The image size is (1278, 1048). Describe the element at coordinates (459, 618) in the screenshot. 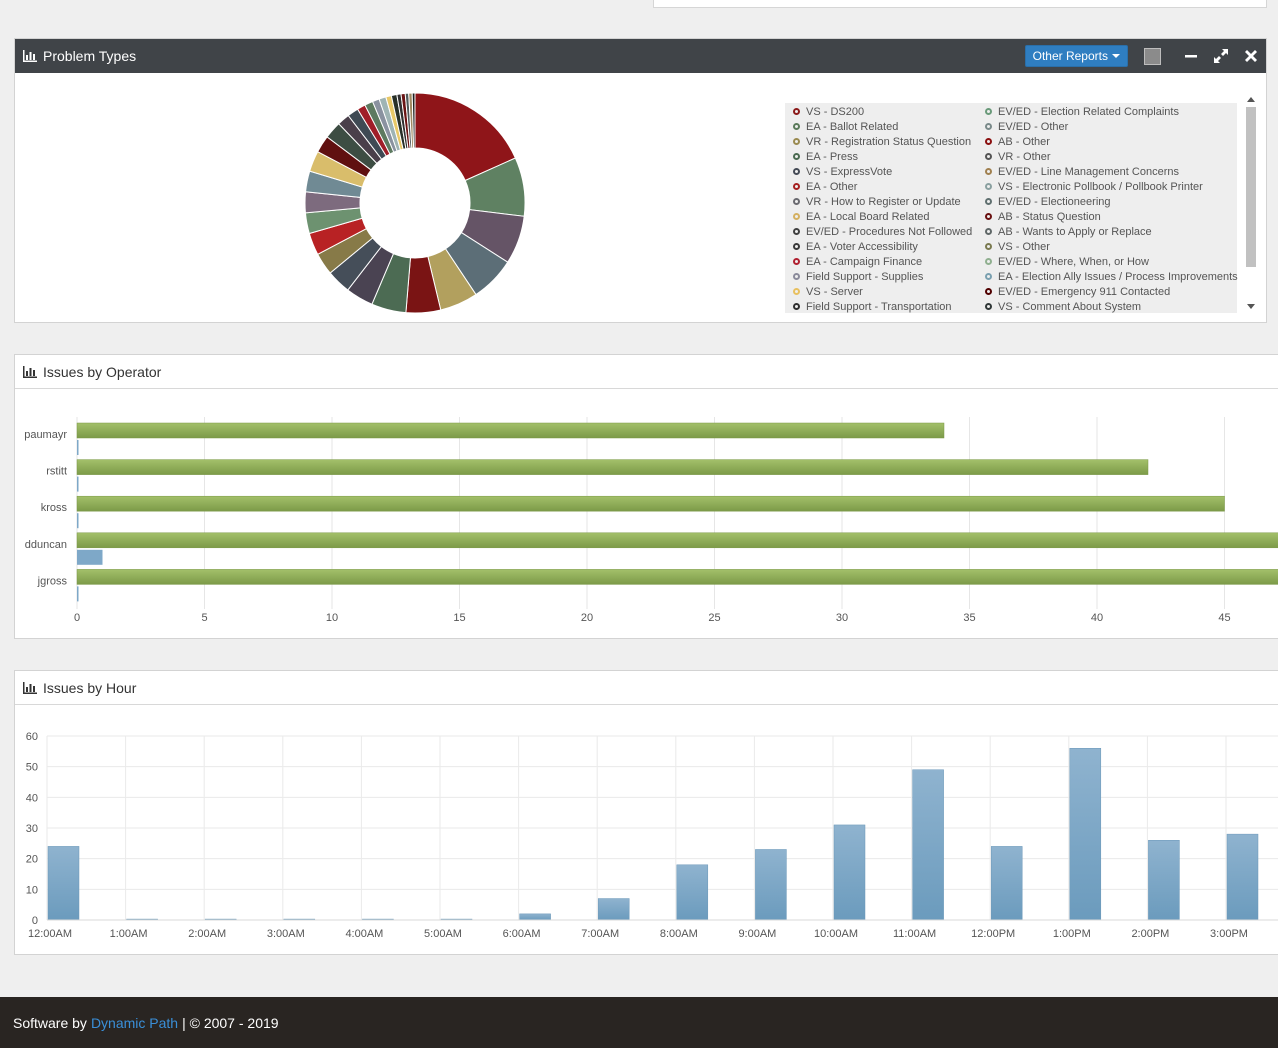

I see `x-tick-label: 15` at that location.